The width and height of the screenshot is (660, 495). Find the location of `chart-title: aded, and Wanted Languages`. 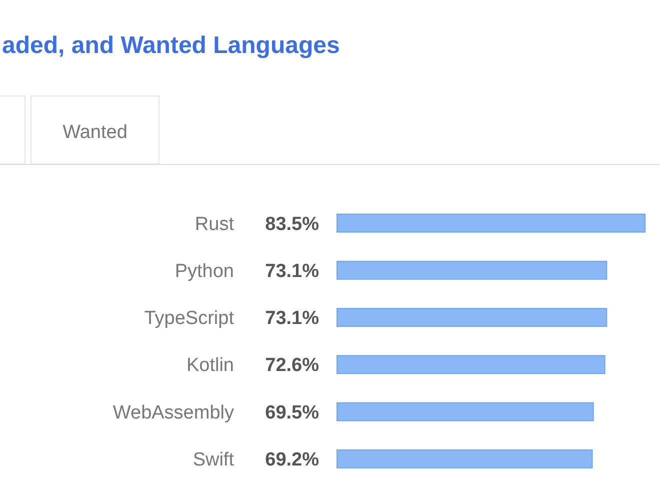

chart-title: aded, and Wanted Languages is located at coordinates (171, 45).